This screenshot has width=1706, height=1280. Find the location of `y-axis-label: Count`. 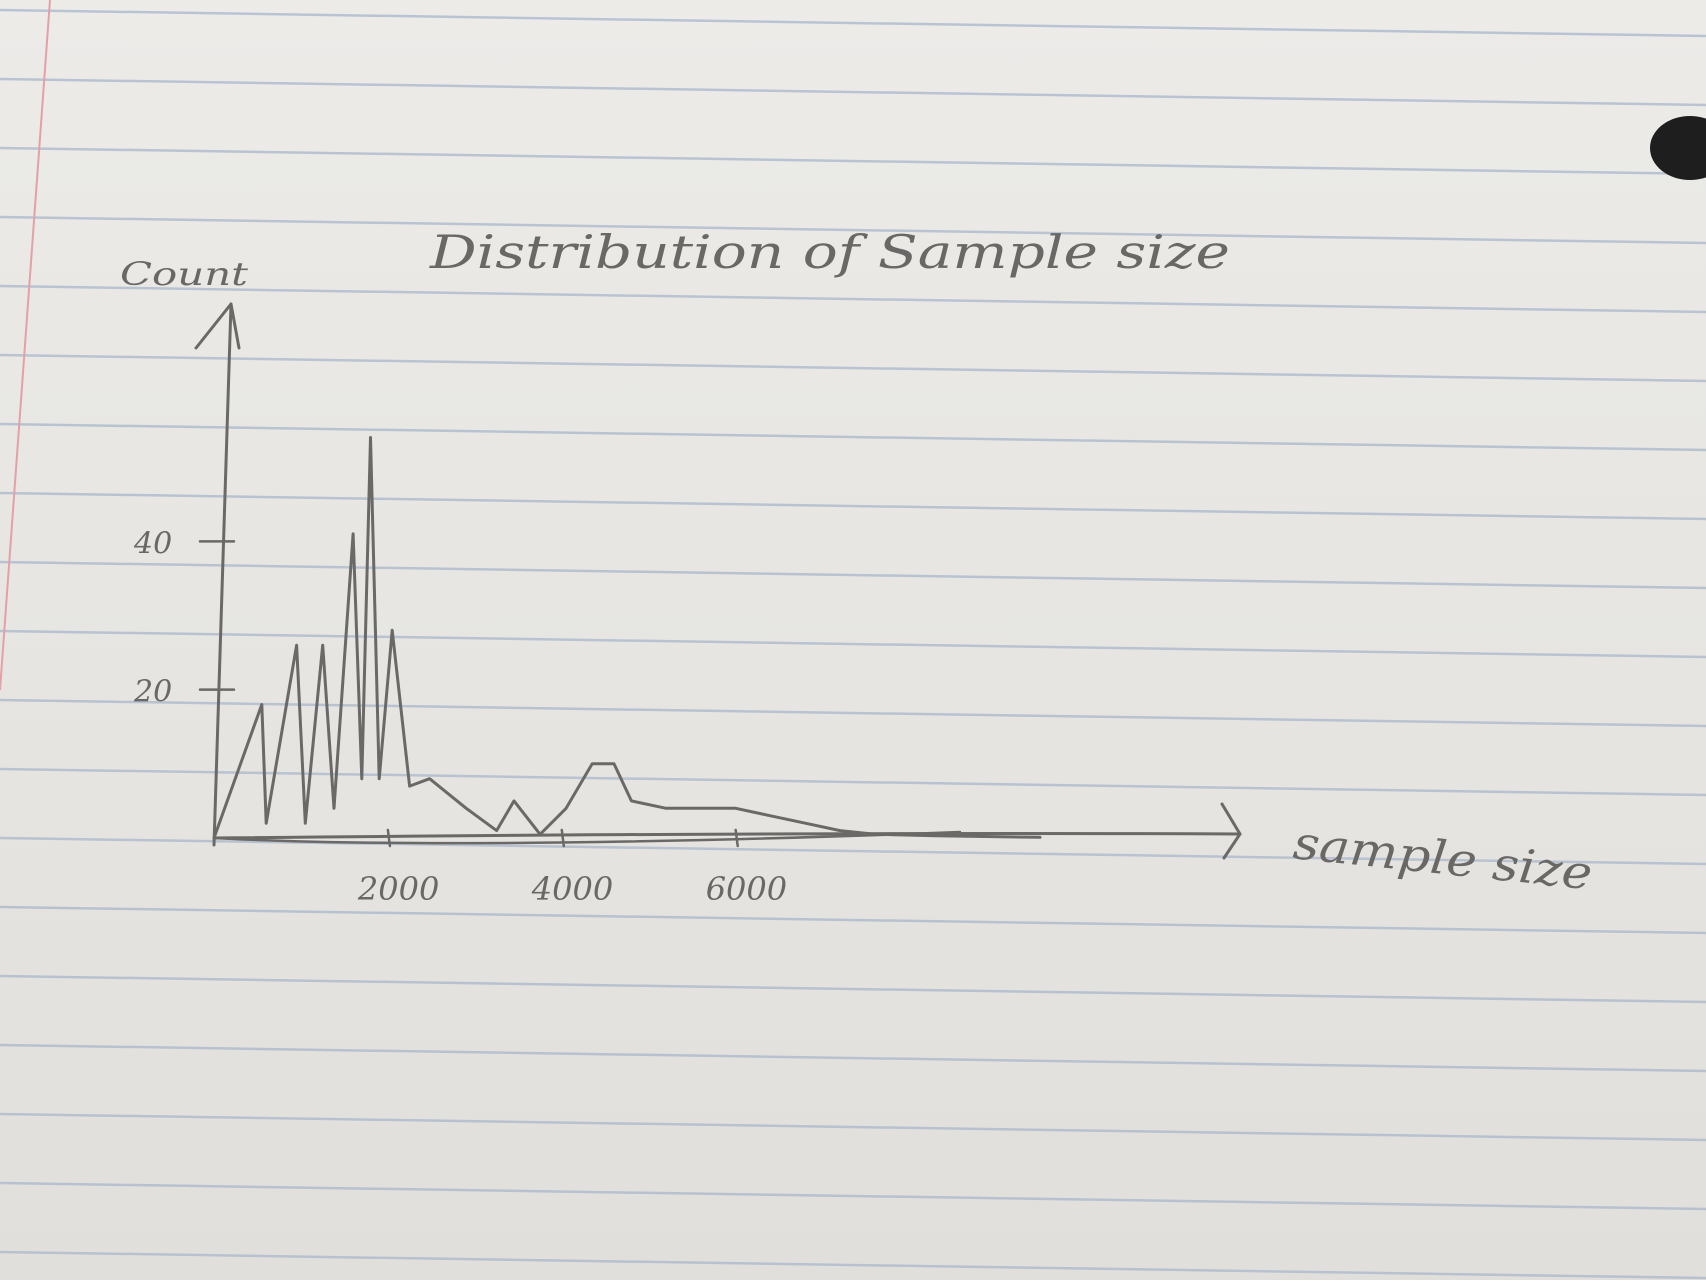

y-axis-label: Count is located at coordinates (184, 274).